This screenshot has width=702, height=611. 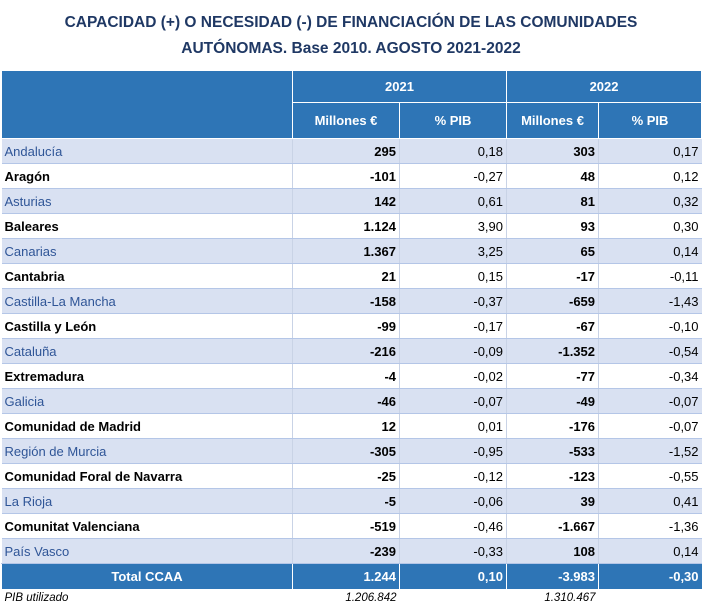 What do you see at coordinates (552, 501) in the screenshot?
I see `millones-2022: 39` at bounding box center [552, 501].